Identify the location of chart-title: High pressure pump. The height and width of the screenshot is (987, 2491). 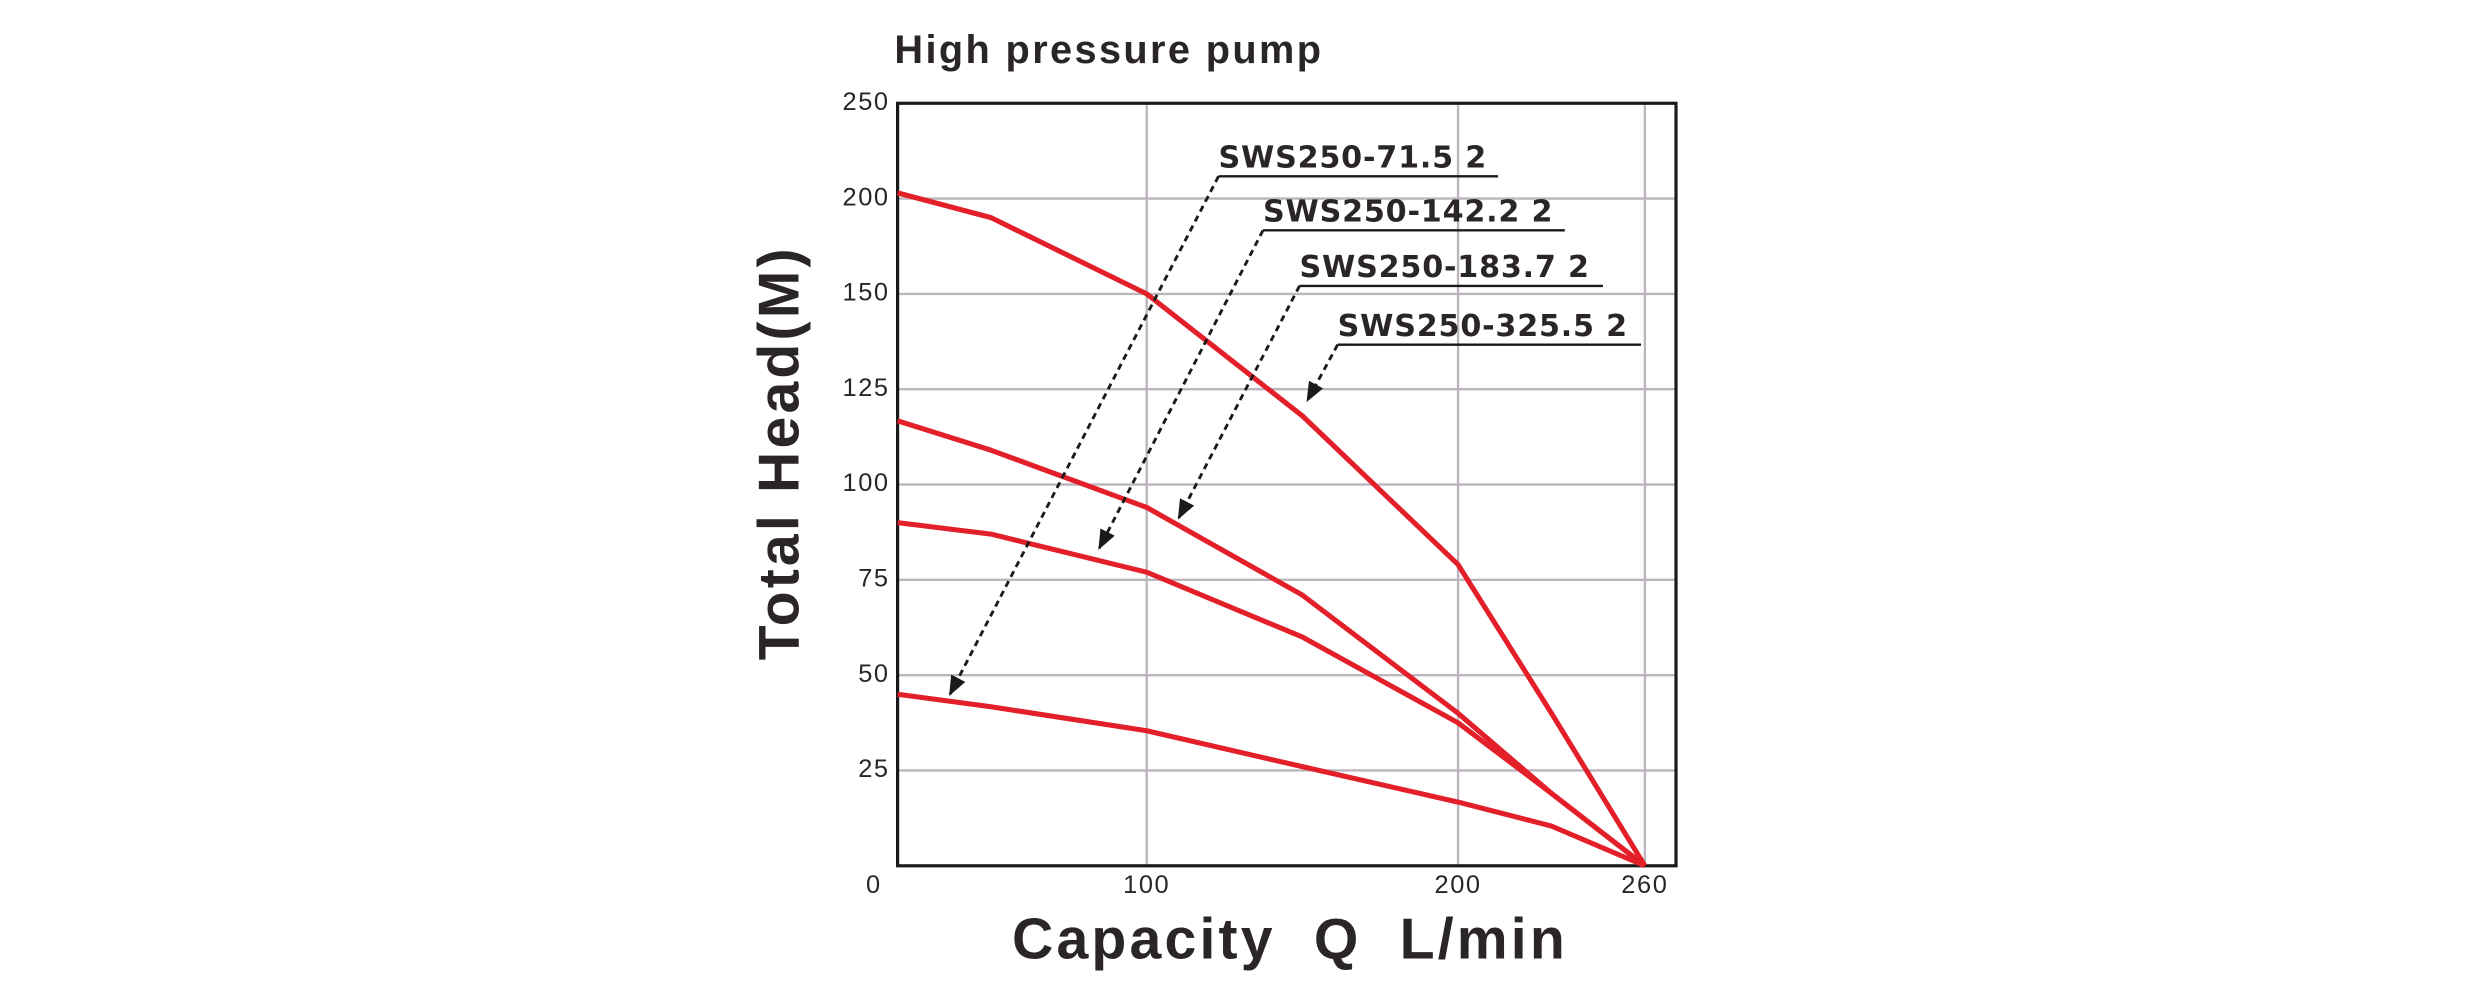
(1108, 50).